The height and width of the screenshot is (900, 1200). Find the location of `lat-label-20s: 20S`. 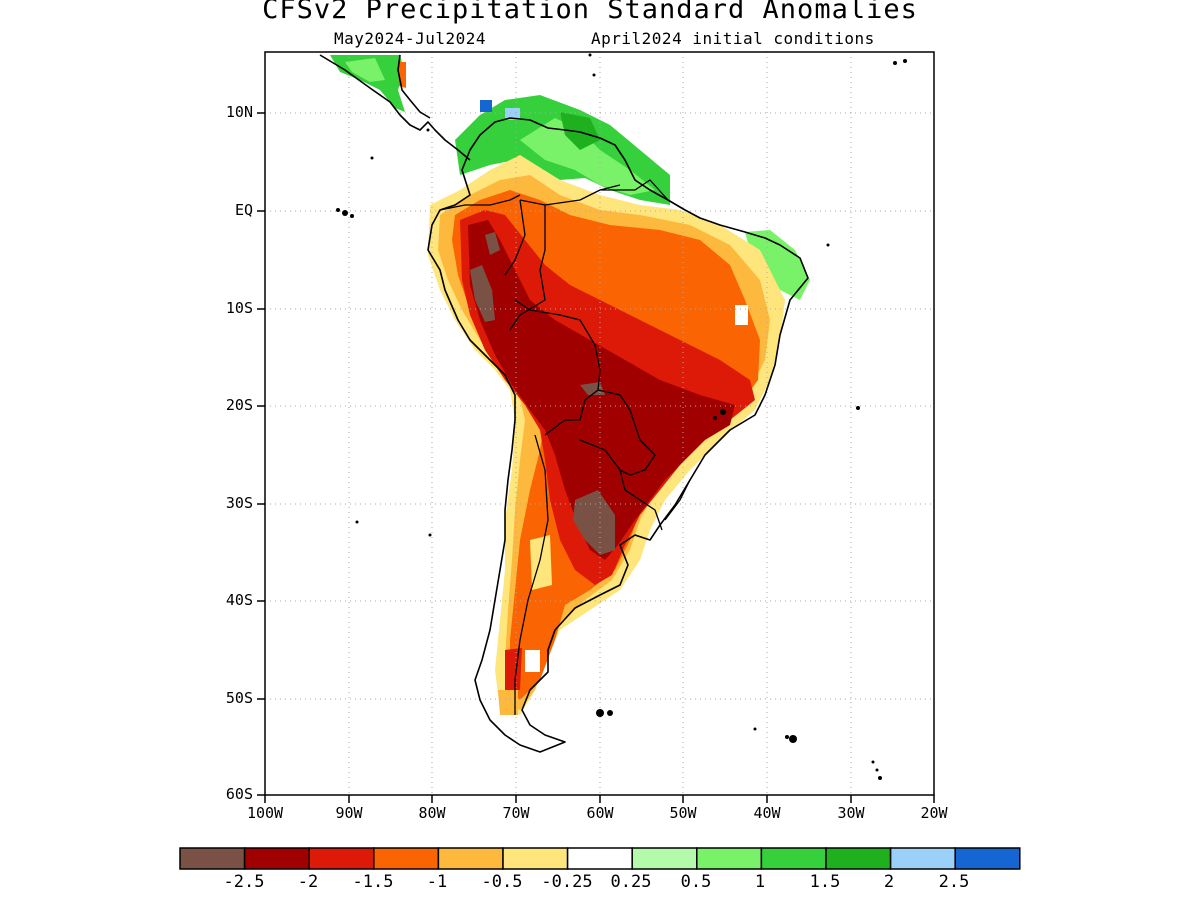

lat-label-20s: 20S is located at coordinates (239, 405).